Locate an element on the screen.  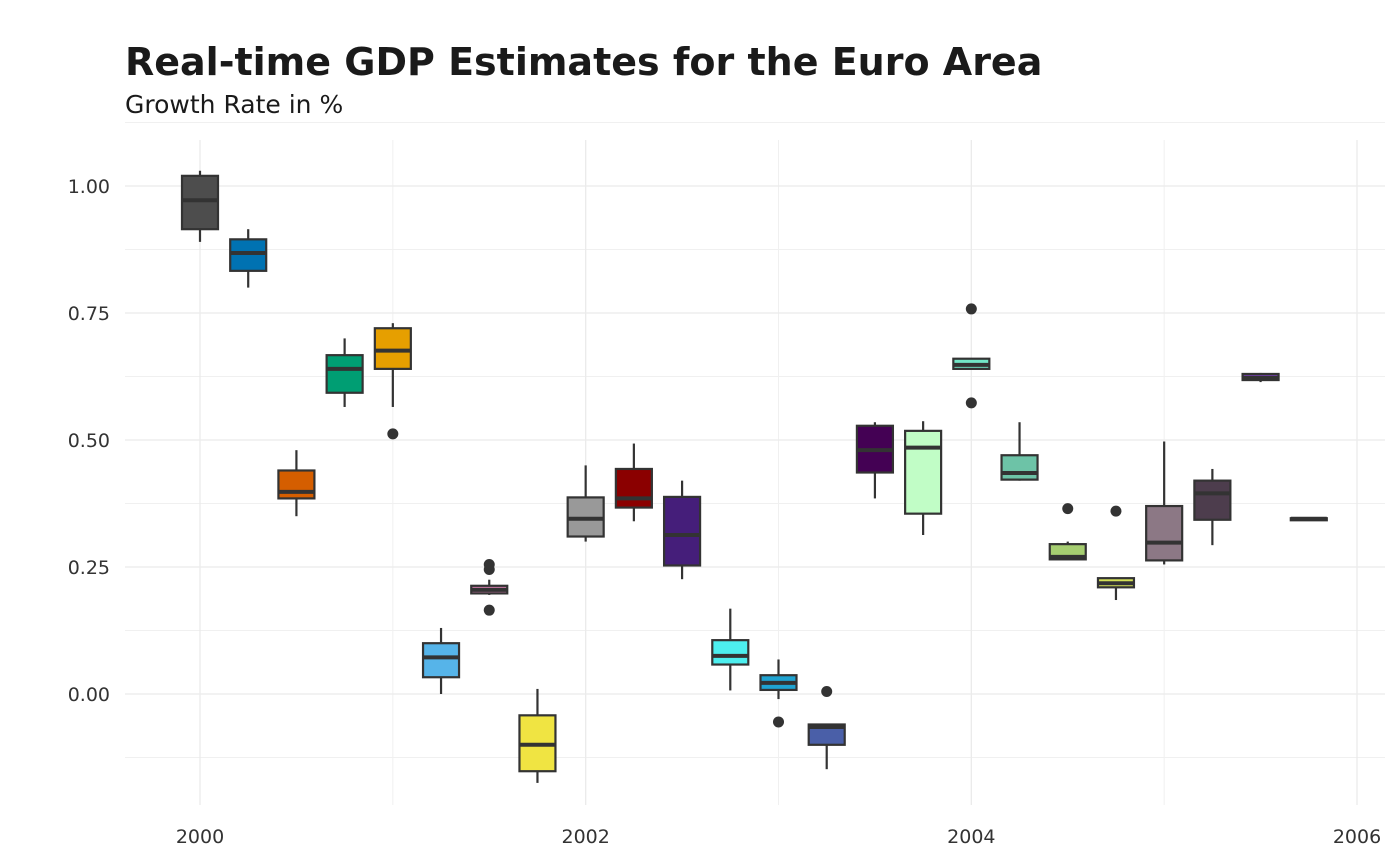
x-tick-label: 2006 is located at coordinates (1357, 837).